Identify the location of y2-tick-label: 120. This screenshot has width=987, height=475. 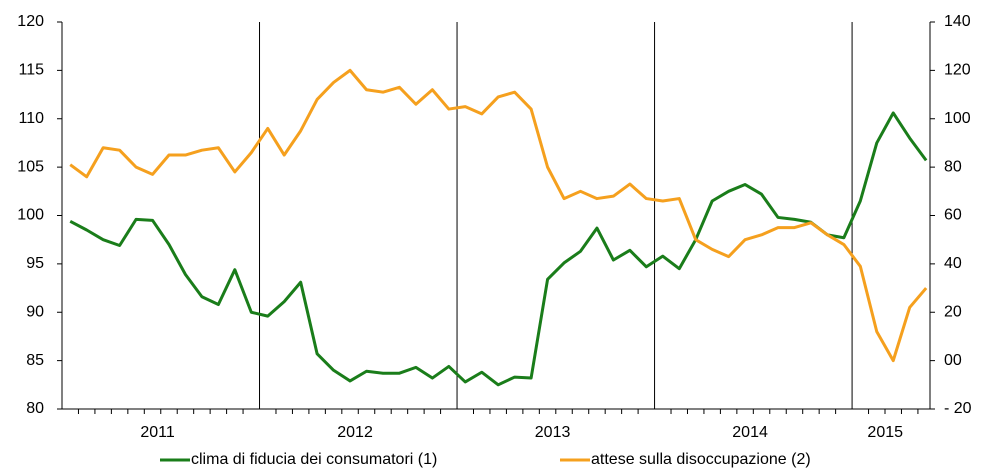
(957, 70).